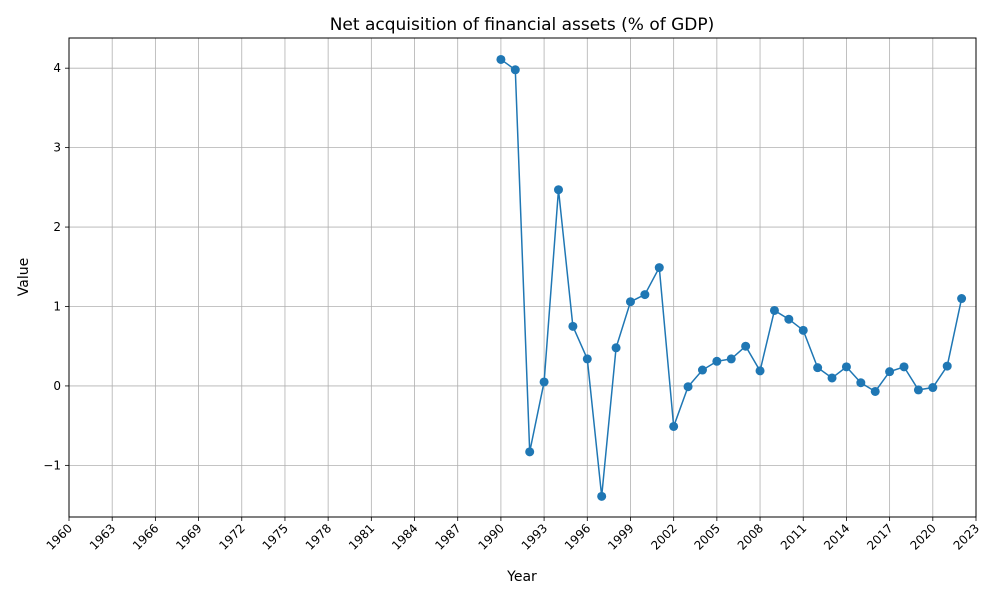 Image resolution: width=1000 pixels, height=600 pixels. Describe the element at coordinates (52, 465) in the screenshot. I see `y-tick-label: −1` at that location.